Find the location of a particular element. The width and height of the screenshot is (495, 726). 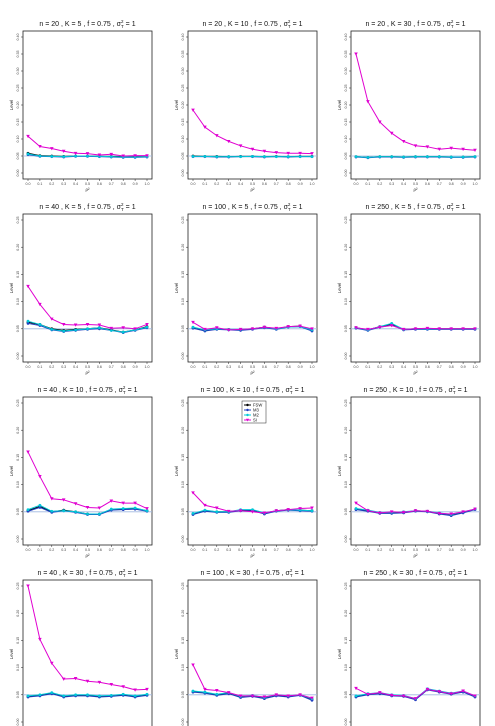

panel-title: n = 250 , K = 5 , f = 0.75 , σ2 T = 1 is located at coordinates (415, 207).